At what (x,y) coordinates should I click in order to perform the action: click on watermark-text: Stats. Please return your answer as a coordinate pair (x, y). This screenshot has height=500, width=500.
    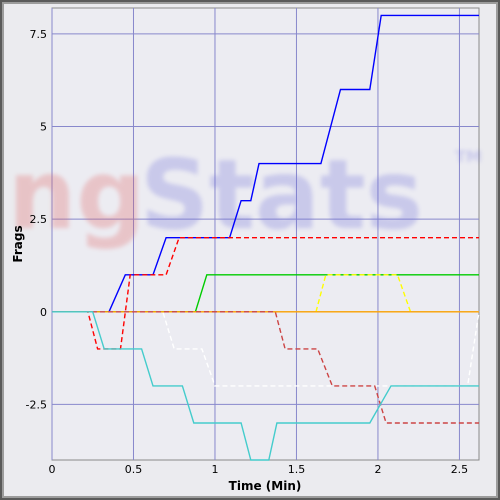
    Looking at the image, I should click on (281, 195).